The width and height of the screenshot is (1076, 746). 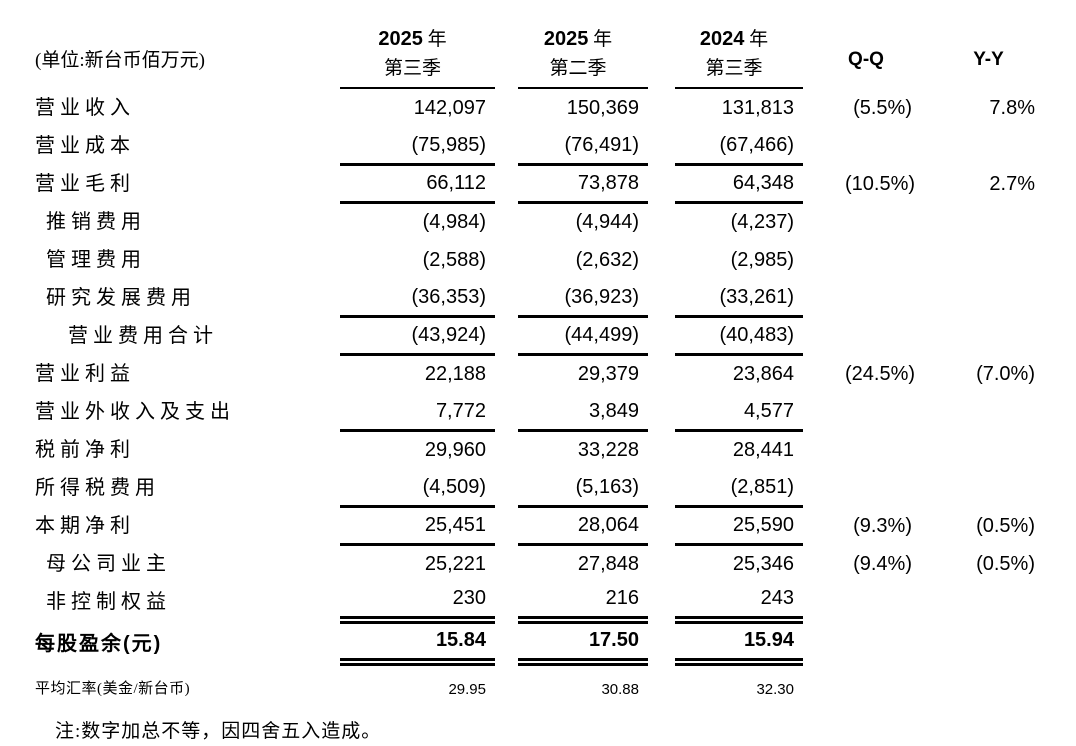 I want to click on value-2024-q3: (67,466), so click(x=739, y=146).